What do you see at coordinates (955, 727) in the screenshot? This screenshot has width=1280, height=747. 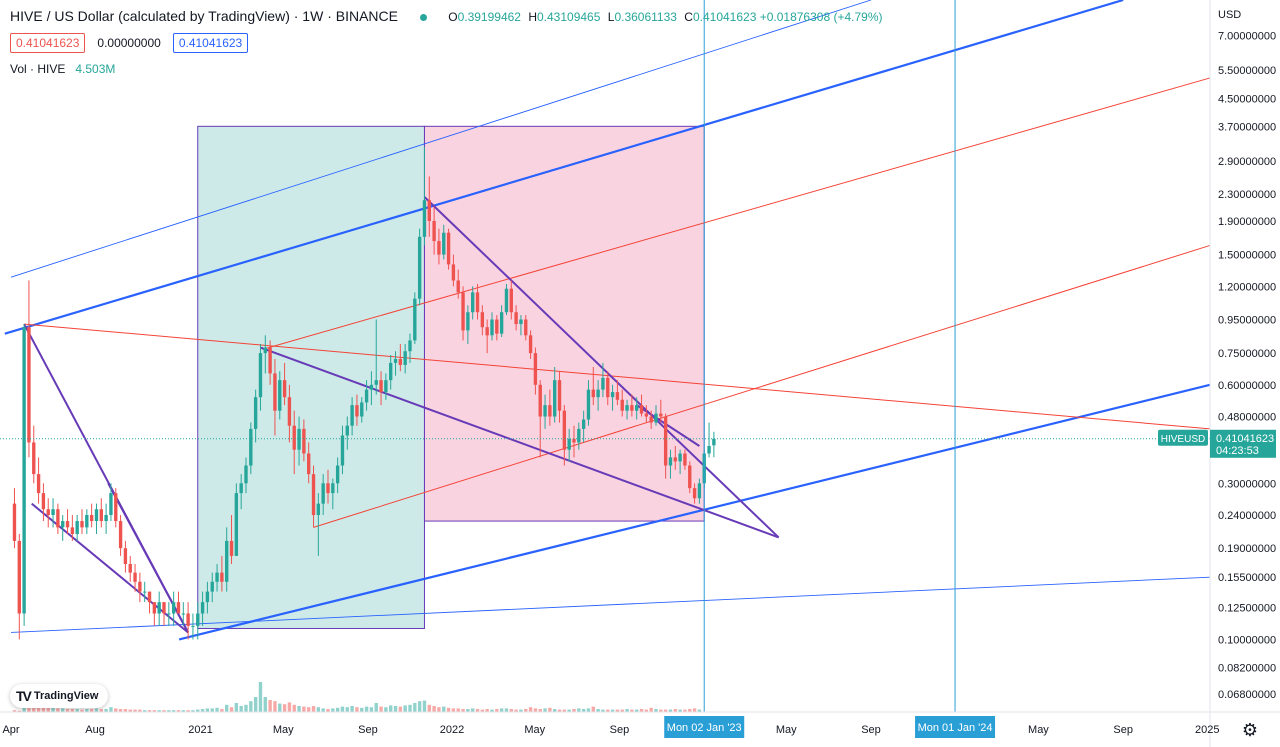 I see `marker-time-label-bg` at bounding box center [955, 727].